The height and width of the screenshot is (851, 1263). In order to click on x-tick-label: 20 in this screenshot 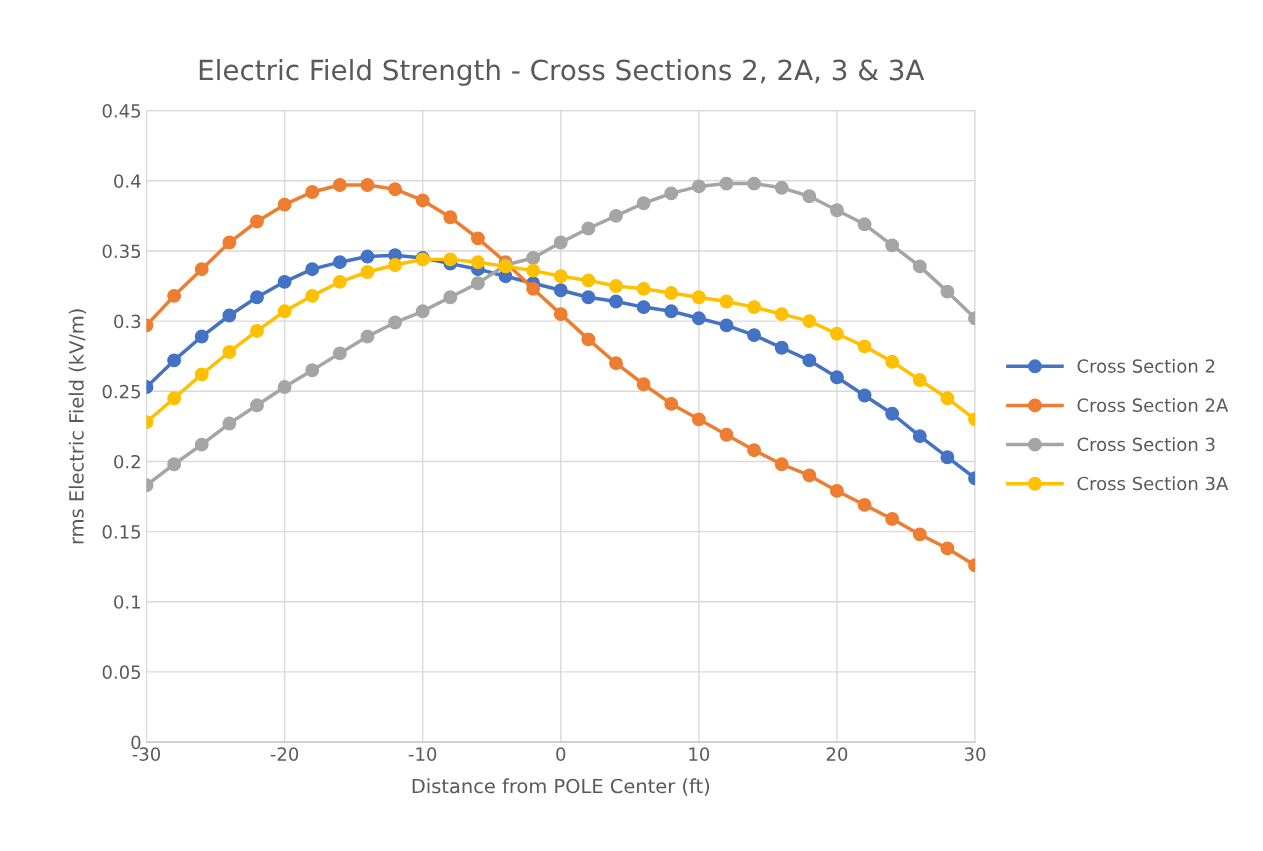, I will do `click(837, 754)`.